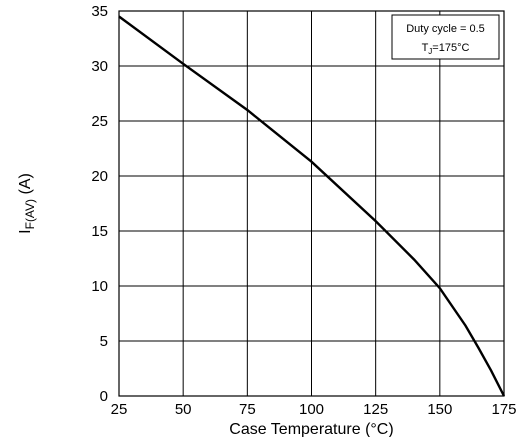  Describe the element at coordinates (99, 66) in the screenshot. I see `y-tick-label: 30` at that location.